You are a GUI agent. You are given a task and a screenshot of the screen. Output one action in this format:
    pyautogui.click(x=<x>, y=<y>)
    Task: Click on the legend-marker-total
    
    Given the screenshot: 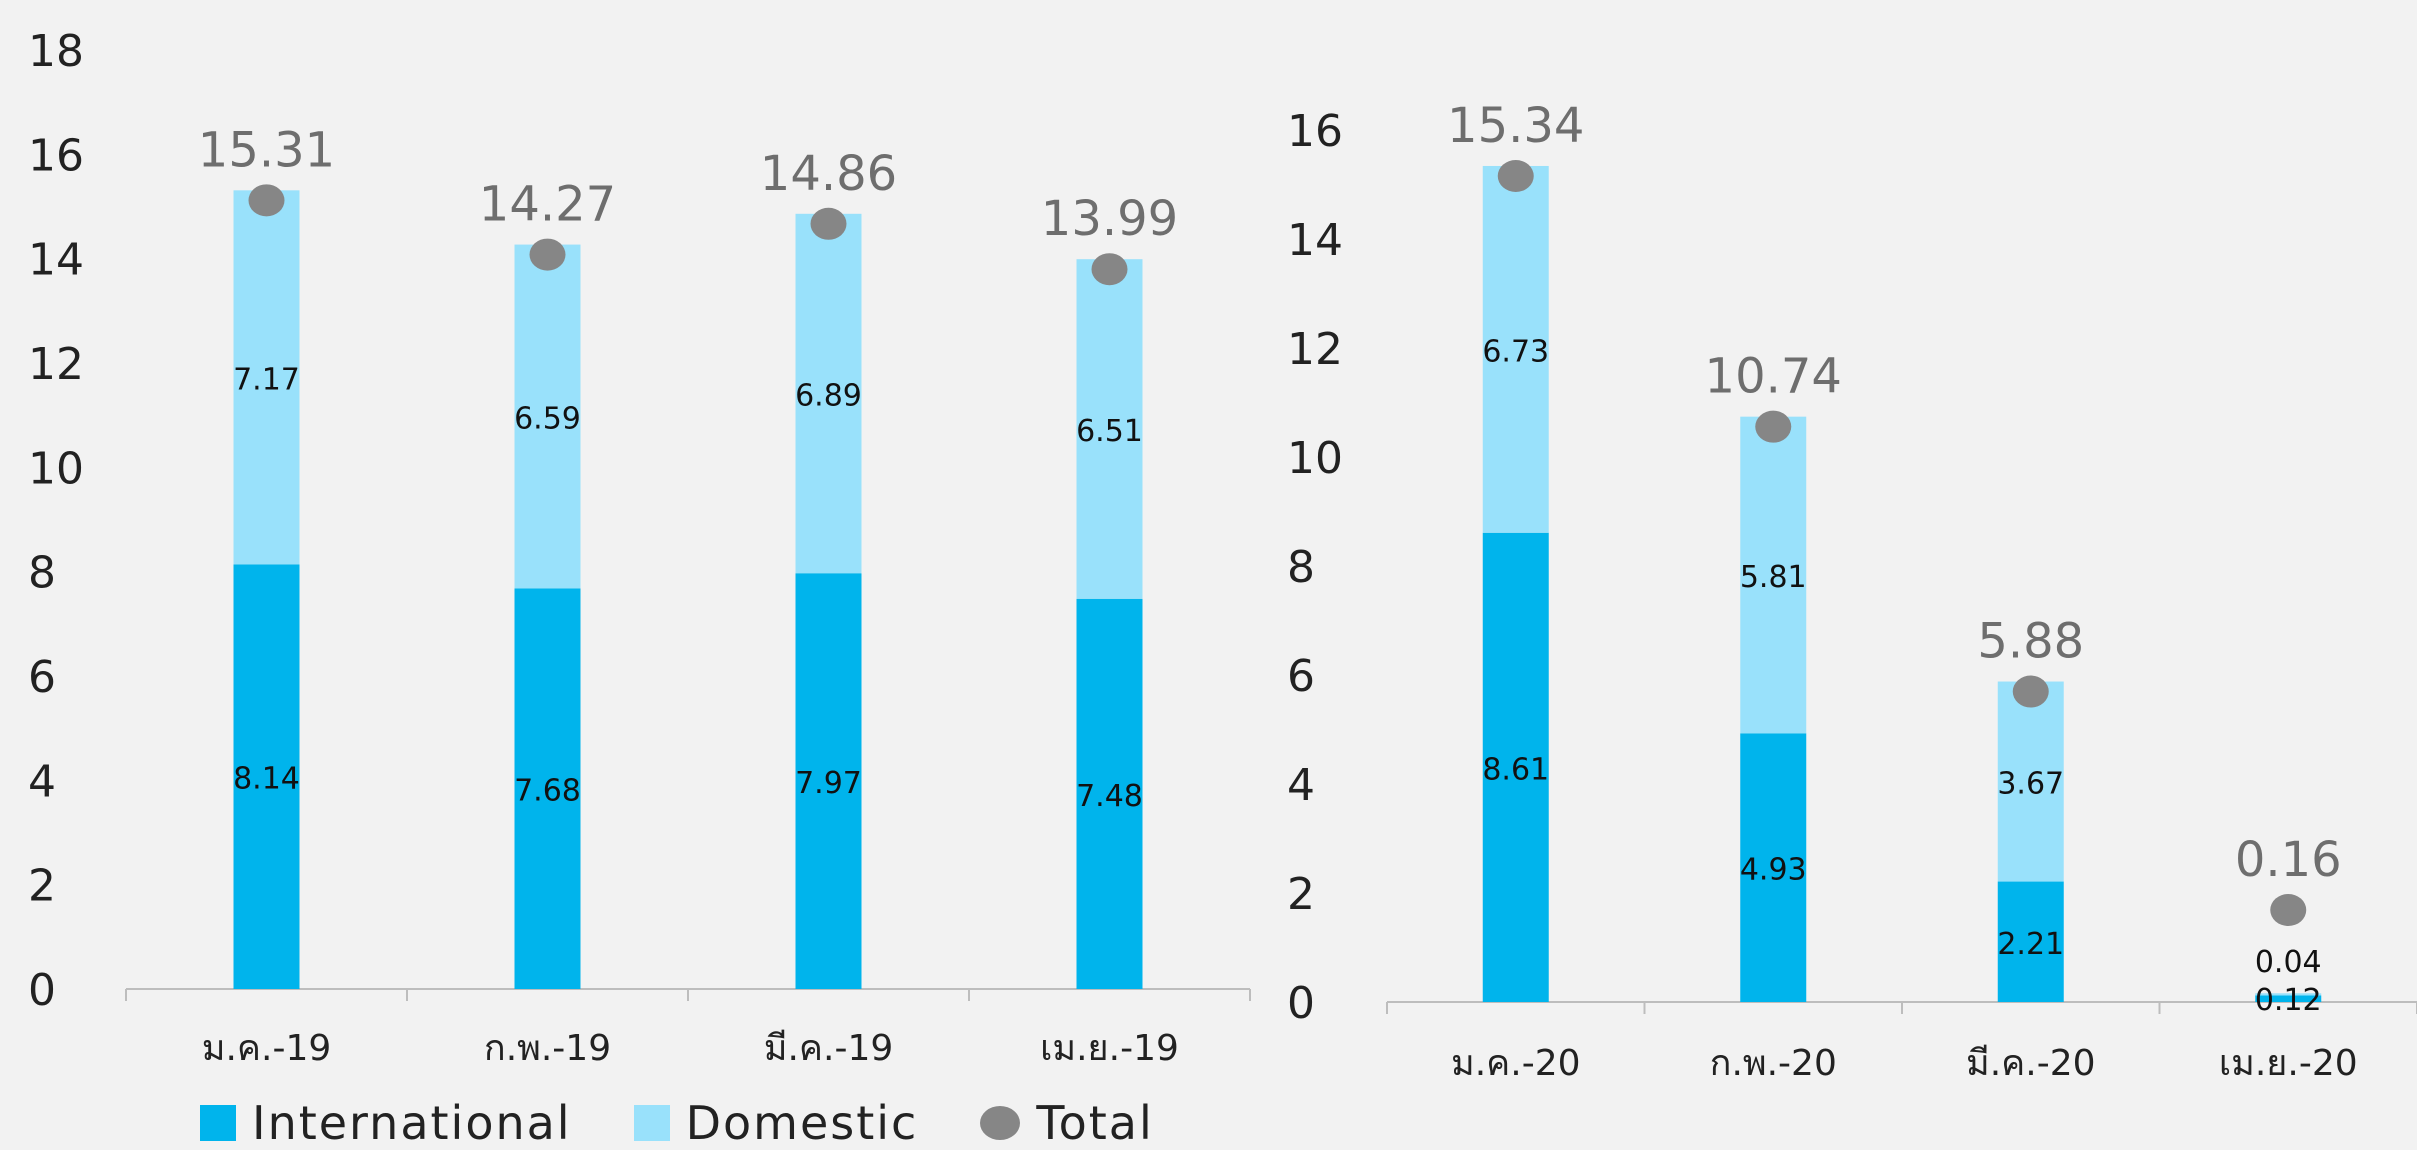 What is the action you would take?
    pyautogui.click(x=1000, y=1123)
    